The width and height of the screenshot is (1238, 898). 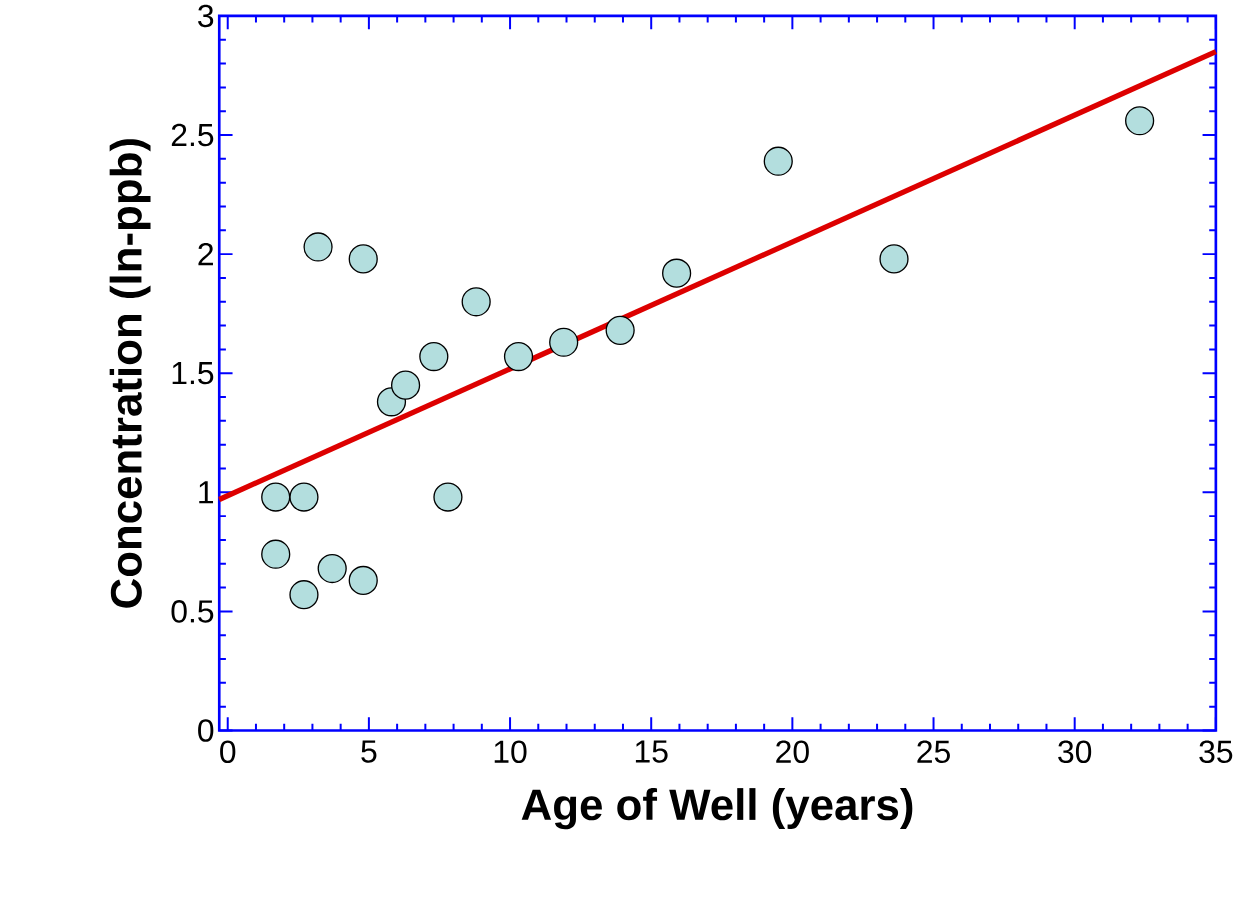 I want to click on y-tick-label: 0, so click(x=206, y=730).